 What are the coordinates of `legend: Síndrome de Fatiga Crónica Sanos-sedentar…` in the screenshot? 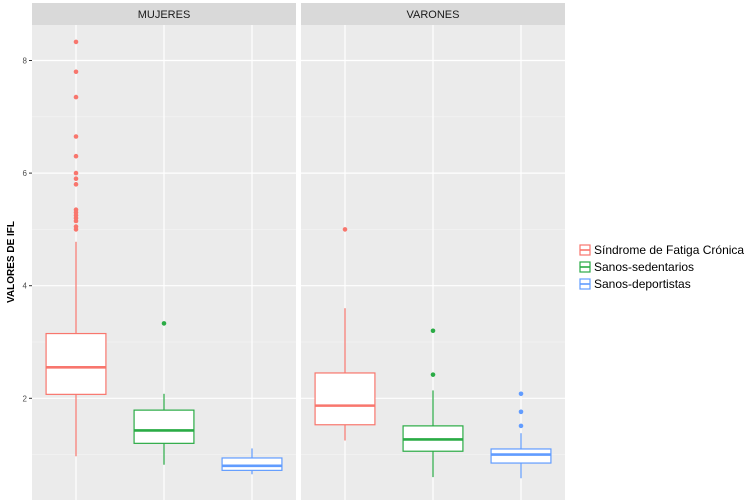 It's located at (661, 267).